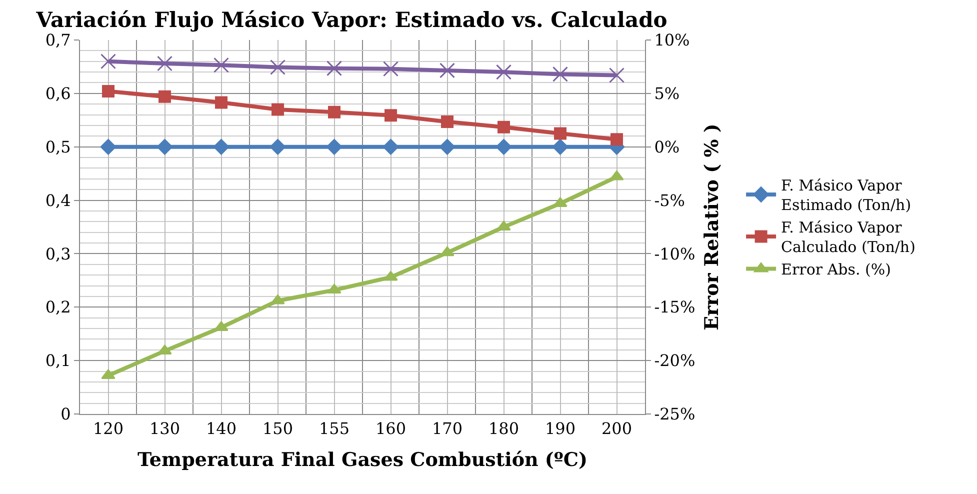 This screenshot has height=494, width=977. I want to click on chart-title: Variación Flujo Másico Vapor: Estimado vs. Calculado, so click(351, 19).